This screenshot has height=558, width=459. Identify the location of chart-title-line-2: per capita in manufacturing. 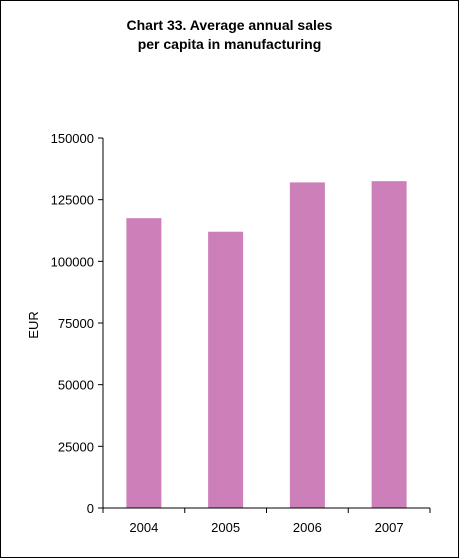
(229, 44).